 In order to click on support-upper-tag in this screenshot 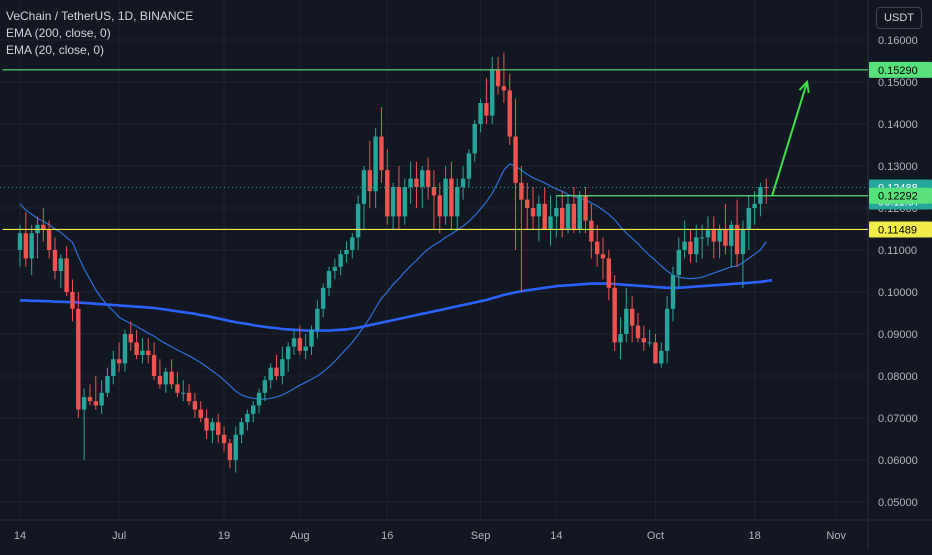, I will do `click(900, 195)`.